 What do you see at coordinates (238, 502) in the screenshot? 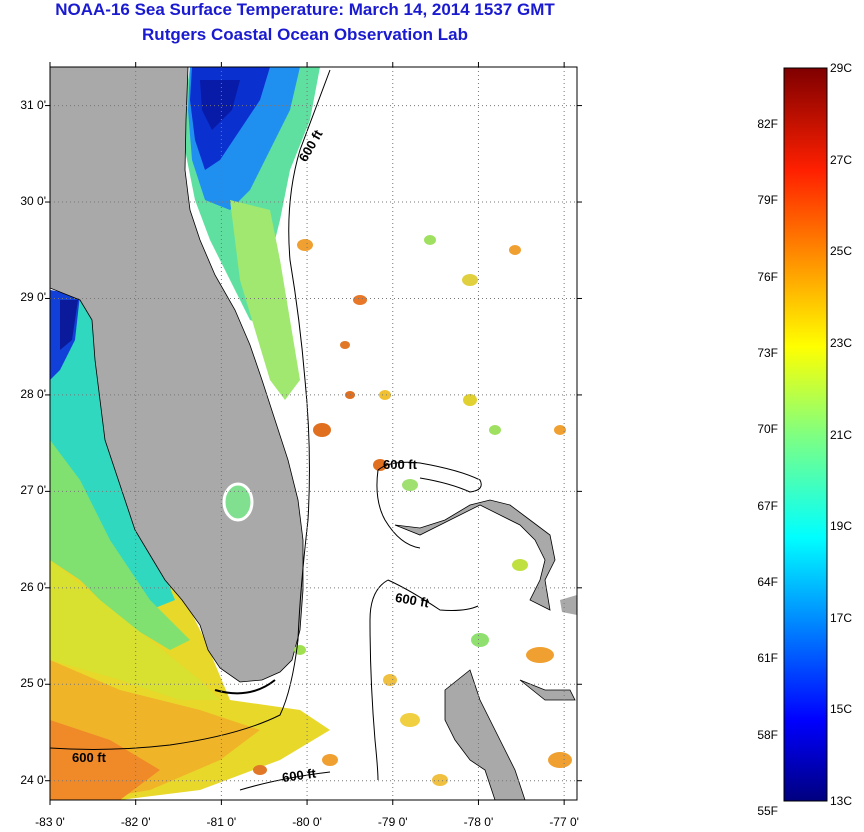
I see `lake-okeechobee` at bounding box center [238, 502].